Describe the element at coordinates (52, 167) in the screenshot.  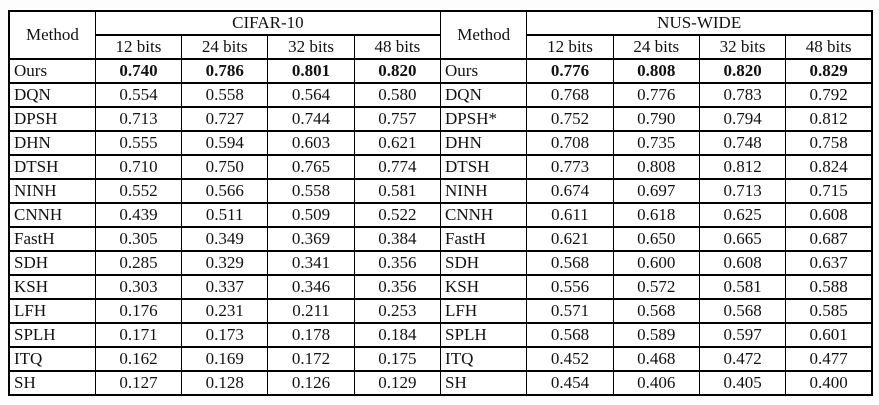
I see `method-cell: DTSH` at that location.